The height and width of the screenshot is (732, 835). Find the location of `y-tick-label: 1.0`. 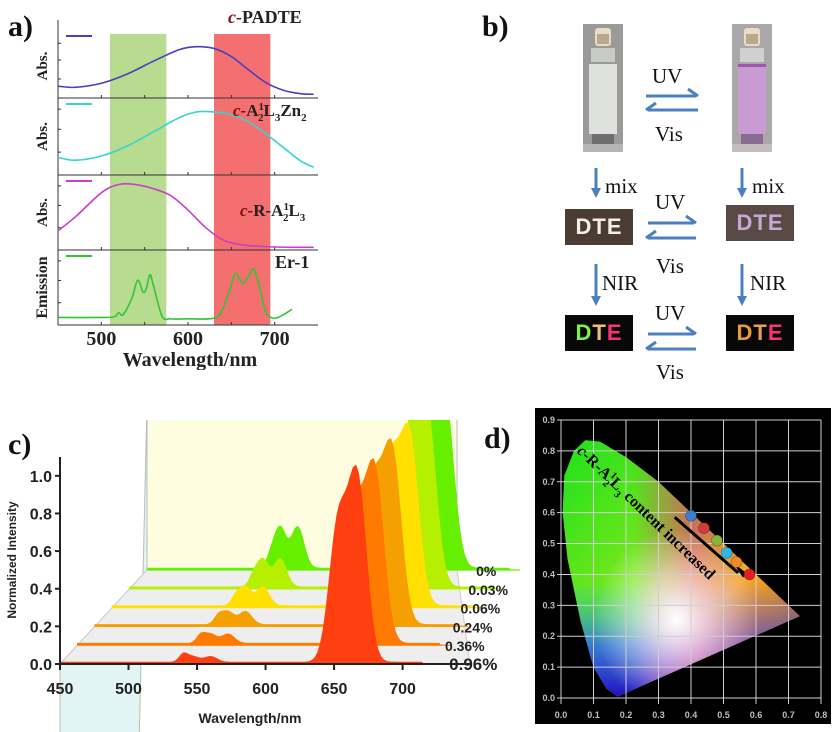

y-tick-label: 1.0 is located at coordinates (41, 477).